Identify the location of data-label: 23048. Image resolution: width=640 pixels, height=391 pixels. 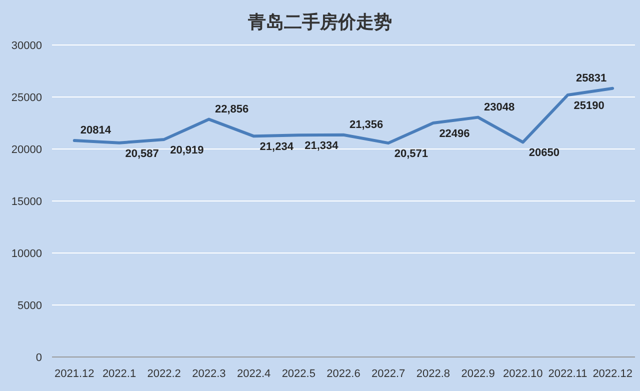
(499, 107).